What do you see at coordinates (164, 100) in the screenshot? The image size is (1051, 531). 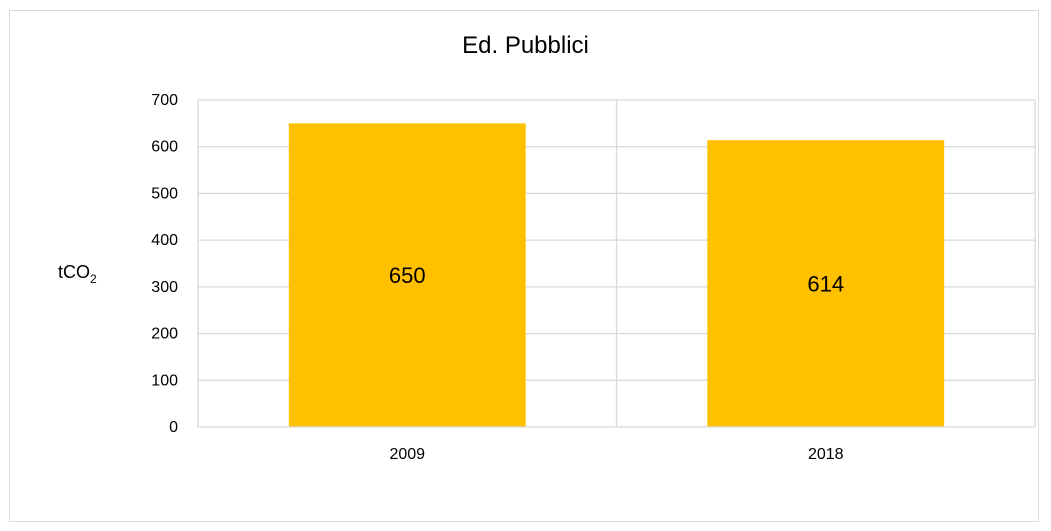 I see `y-tick-label: 700` at bounding box center [164, 100].